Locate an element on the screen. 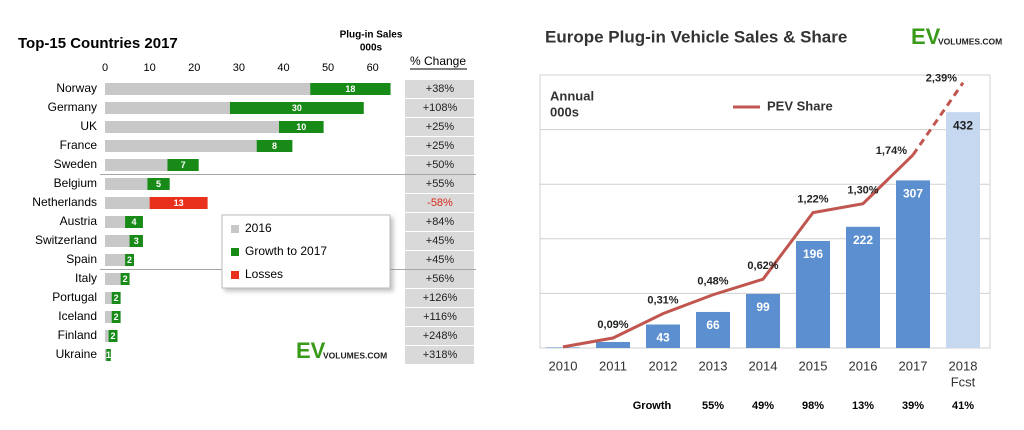 This screenshot has width=1024, height=430. line-label: 1,74% is located at coordinates (891, 151).